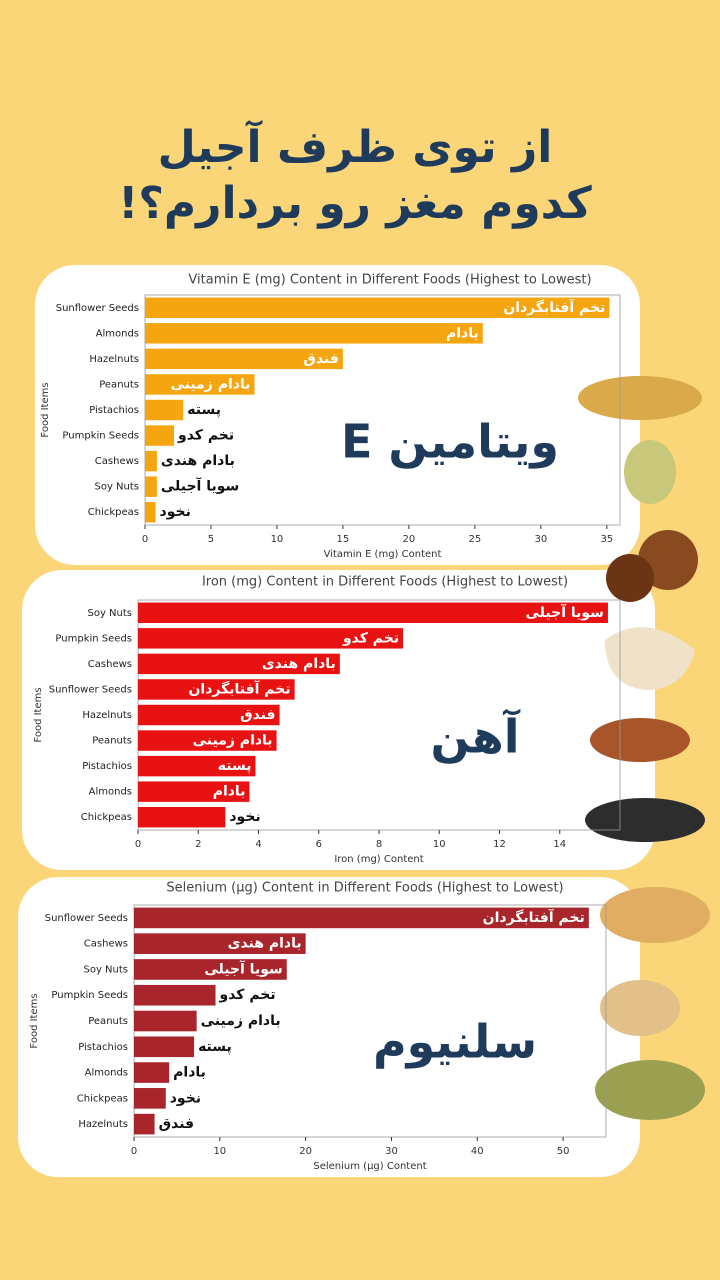  Describe the element at coordinates (477, 1151) in the screenshot. I see `x-tick-label: 40` at that location.